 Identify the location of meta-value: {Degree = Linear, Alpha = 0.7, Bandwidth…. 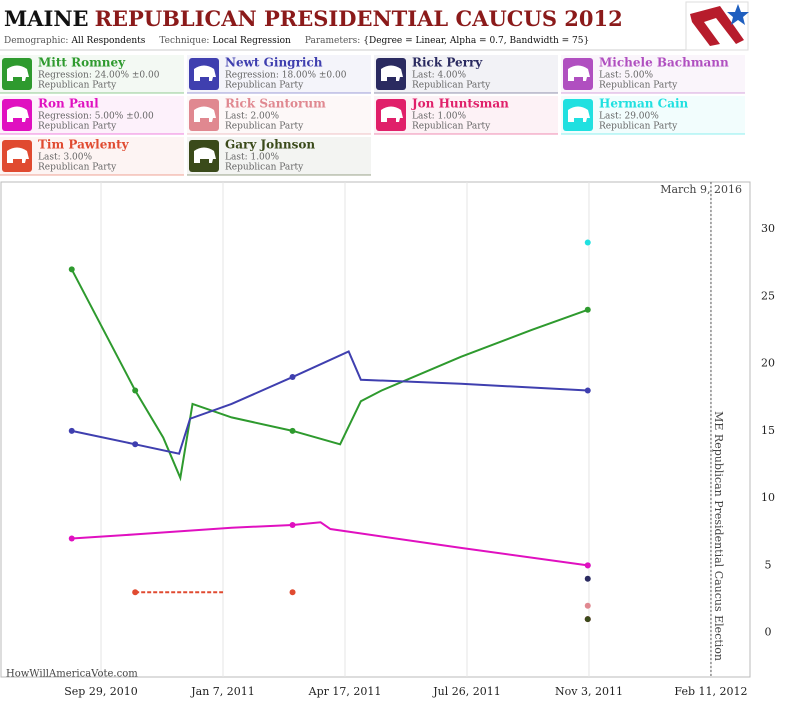
(476, 41).